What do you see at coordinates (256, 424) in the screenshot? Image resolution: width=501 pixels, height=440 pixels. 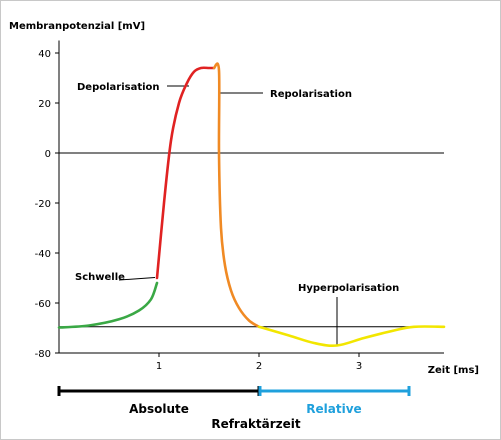 I see `refractory-caption: Refraktärzeit` at bounding box center [256, 424].